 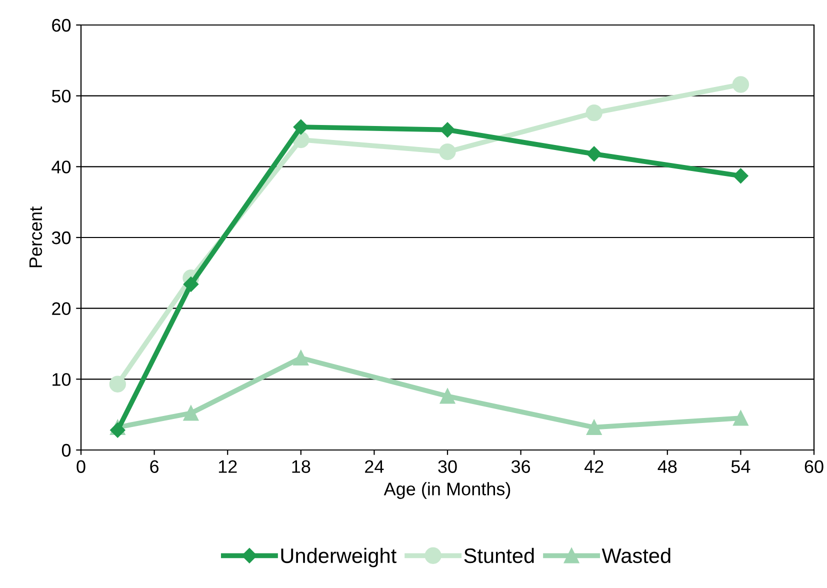 What do you see at coordinates (447, 466) in the screenshot?
I see `x-tick-label: 30` at bounding box center [447, 466].